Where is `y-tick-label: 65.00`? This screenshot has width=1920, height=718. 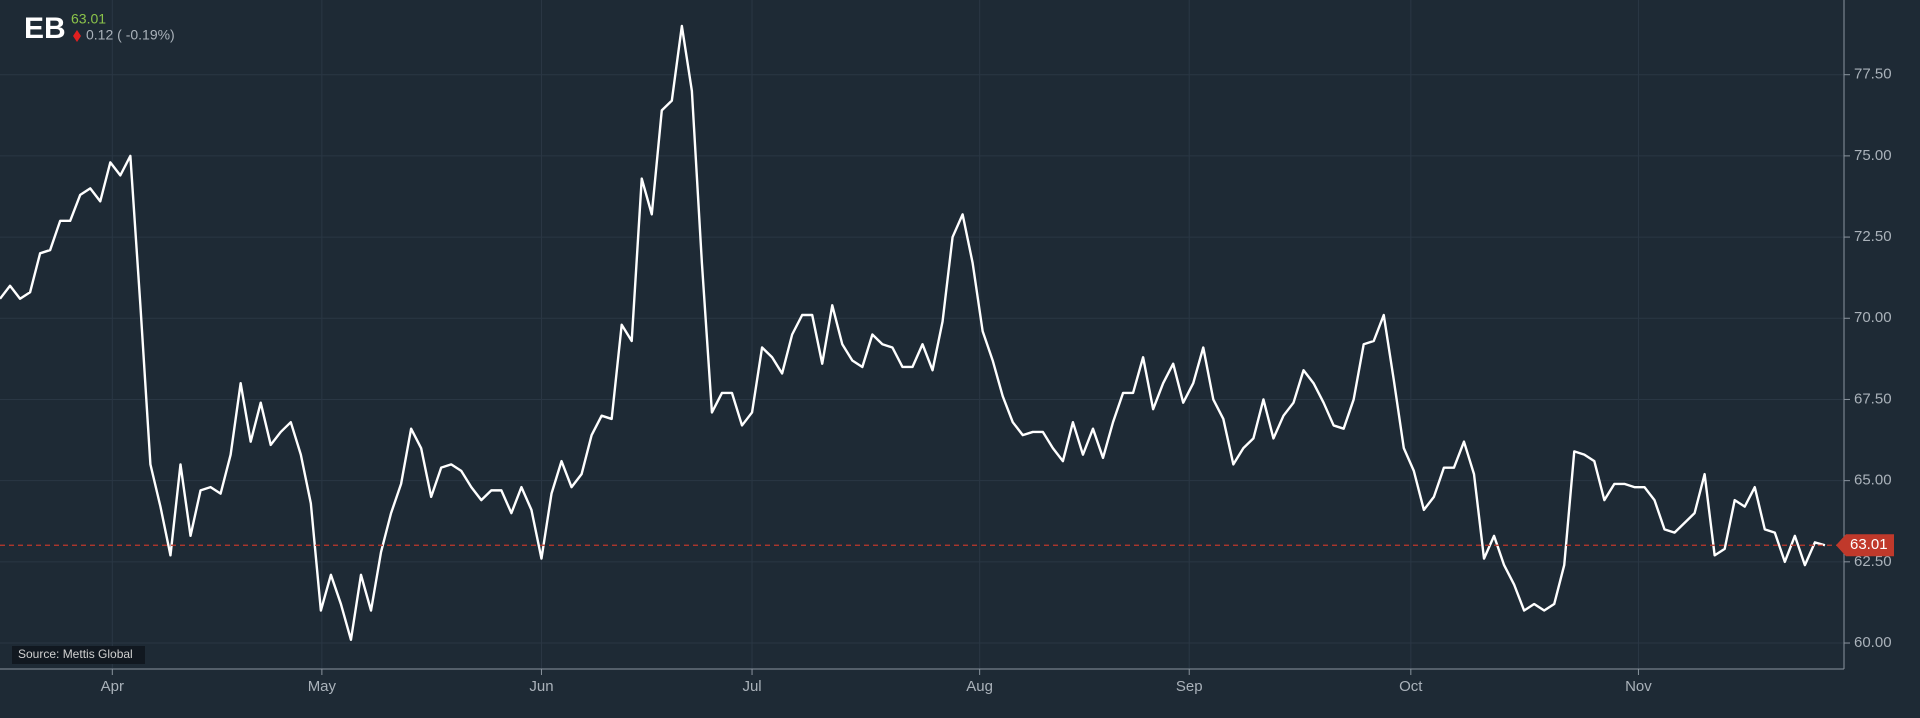 y-tick-label: 65.00 is located at coordinates (1873, 480).